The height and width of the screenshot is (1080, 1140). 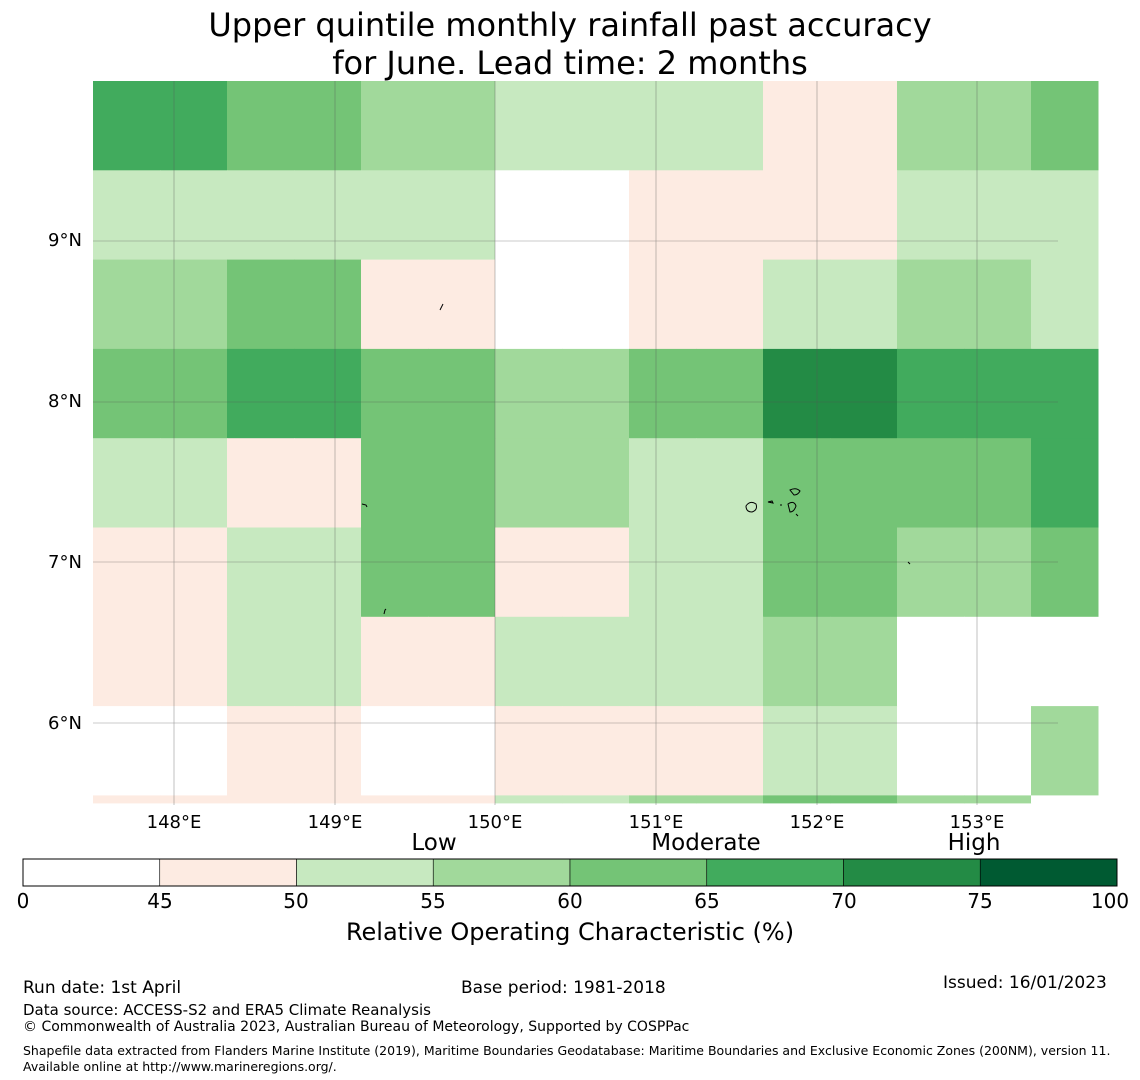 I want to click on category-moderate: Moderate, so click(x=706, y=843).